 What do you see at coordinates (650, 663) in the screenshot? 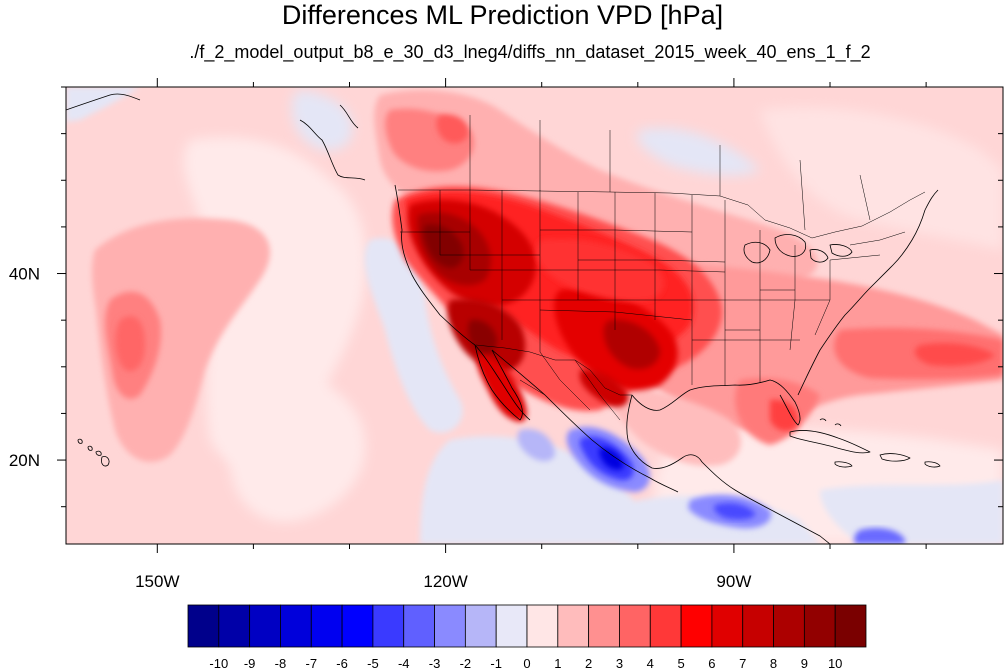
I see `colorbar-label: 4` at bounding box center [650, 663].